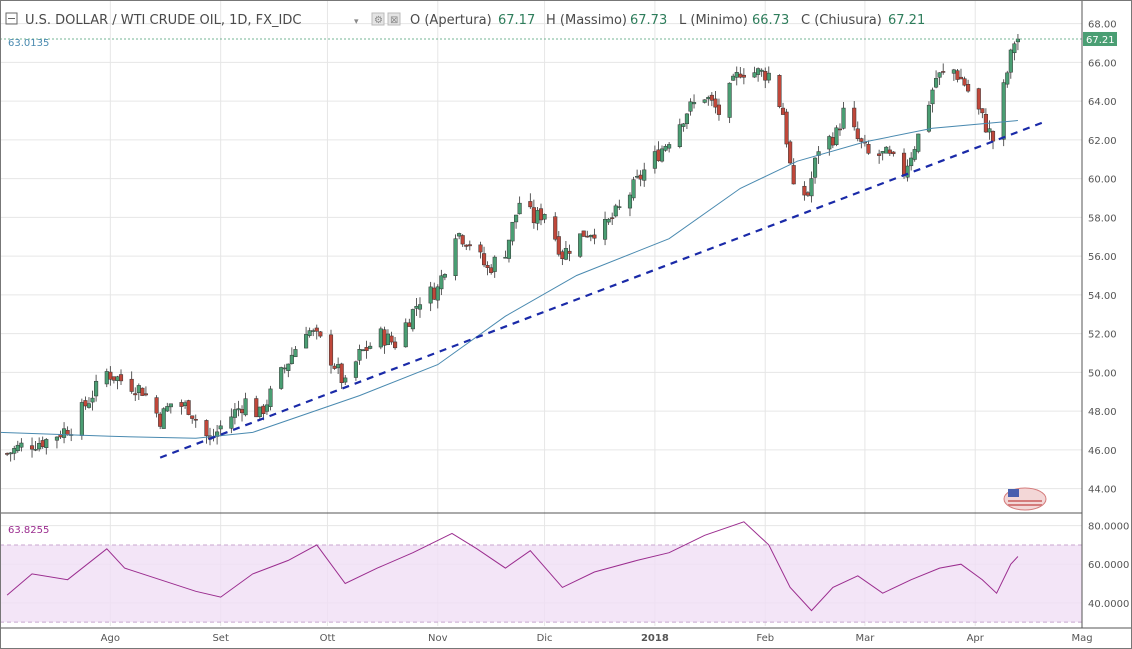  What do you see at coordinates (11, 18) in the screenshot?
I see `menu-icon` at bounding box center [11, 18].